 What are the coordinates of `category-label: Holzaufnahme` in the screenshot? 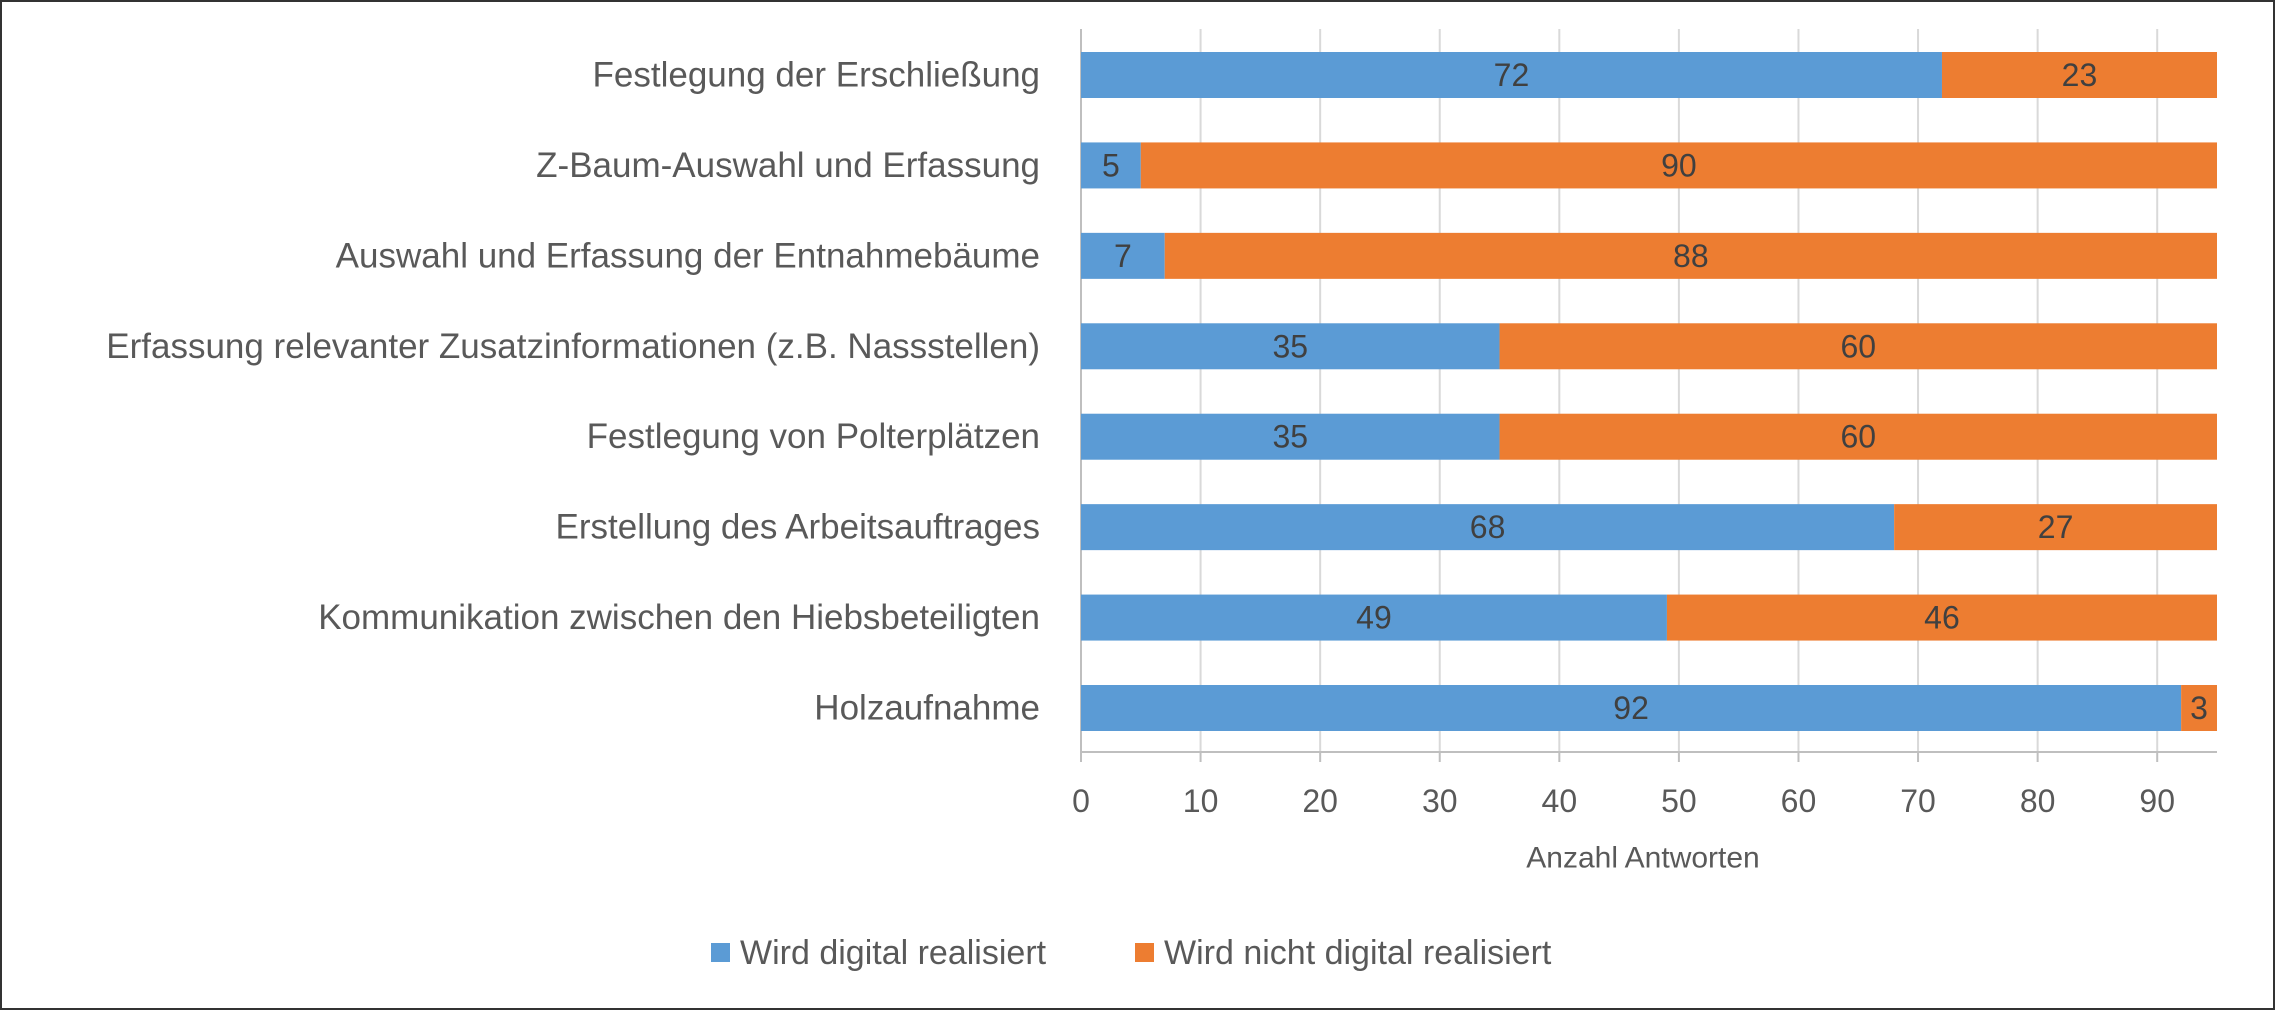 It's located at (927, 708).